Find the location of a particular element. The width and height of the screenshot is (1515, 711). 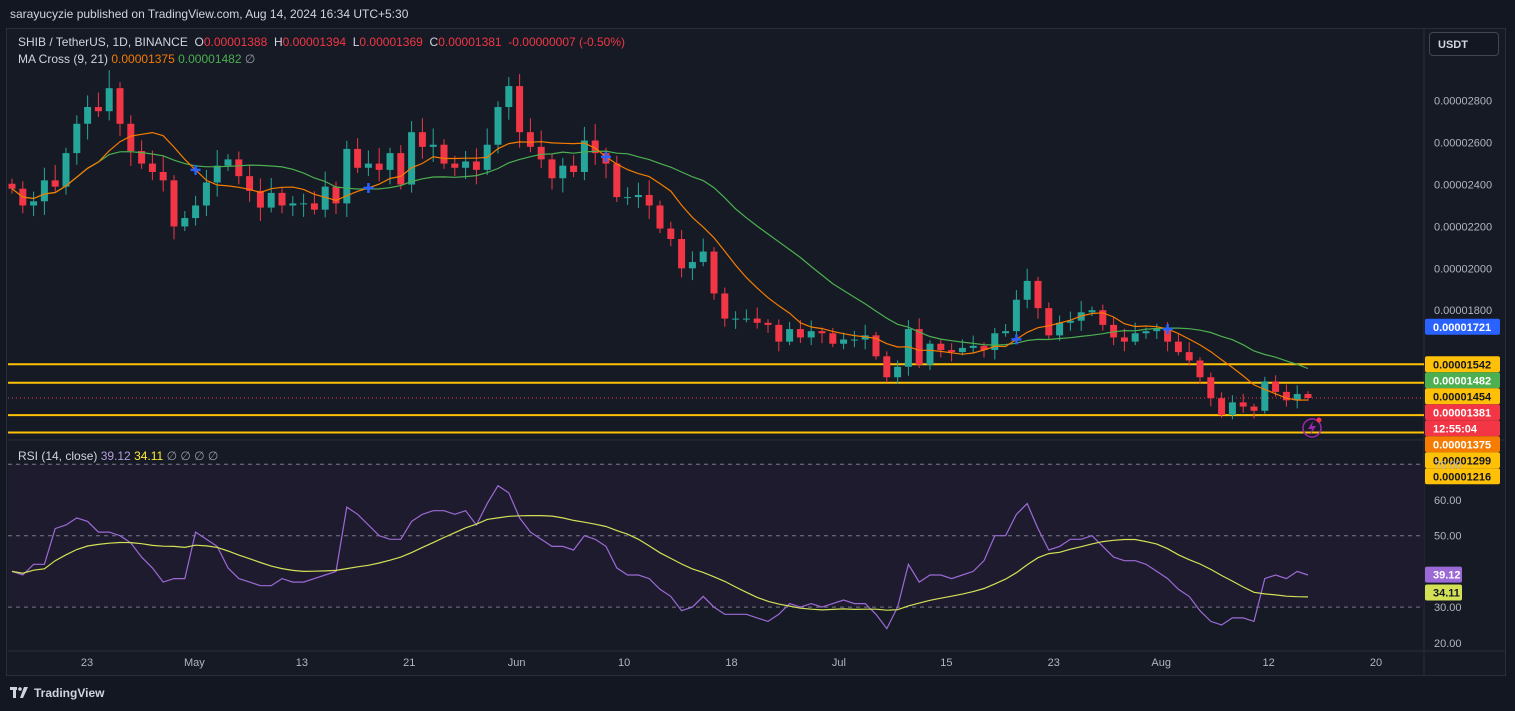

time-tick-label: 12 is located at coordinates (1268, 663).